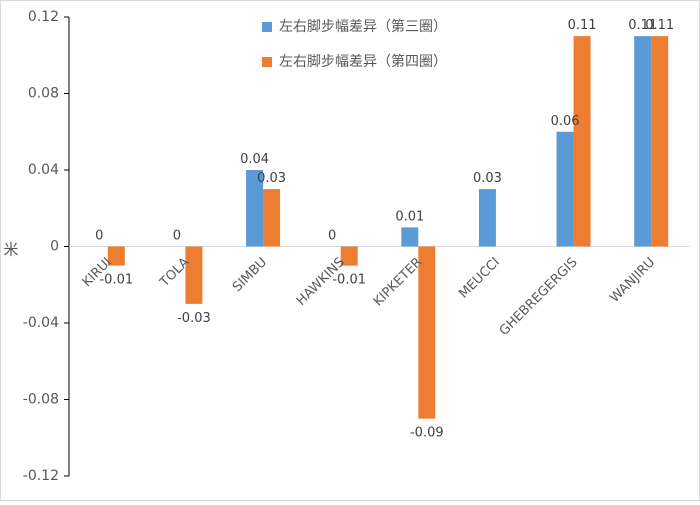  I want to click on y-tick-label: -0.08, so click(41, 400).